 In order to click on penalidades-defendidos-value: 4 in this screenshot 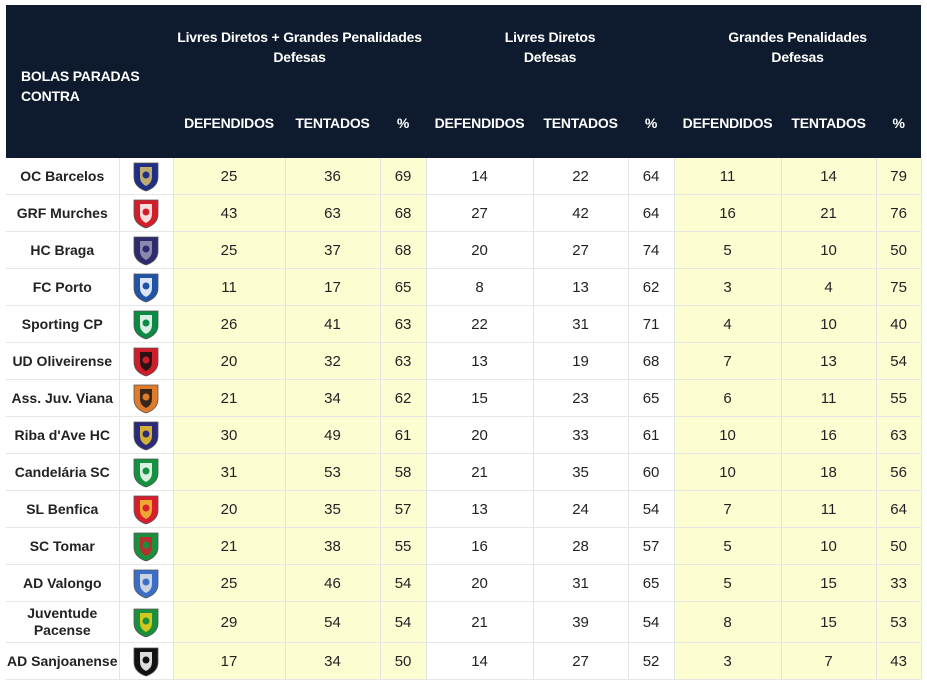, I will do `click(728, 324)`.